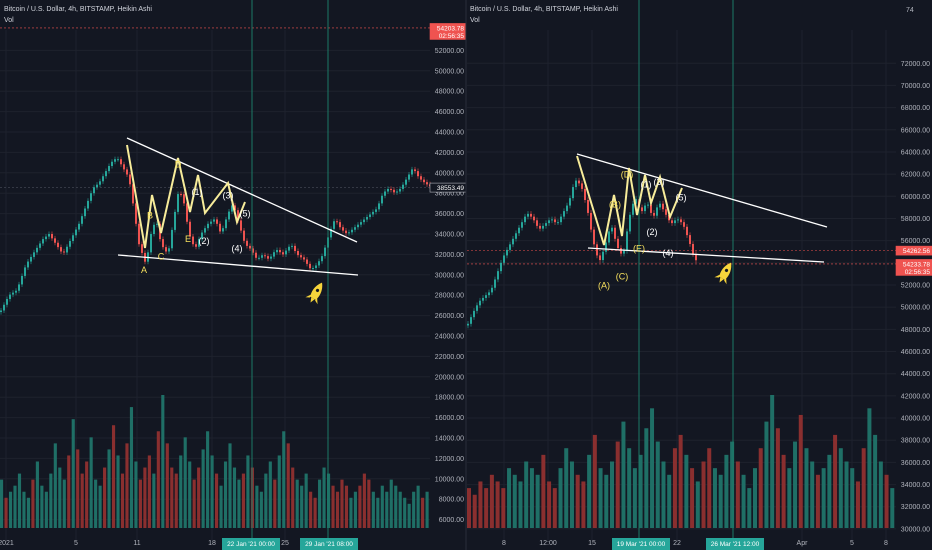 The height and width of the screenshot is (550, 932). I want to click on price-tag: 54203.78, so click(450, 28).